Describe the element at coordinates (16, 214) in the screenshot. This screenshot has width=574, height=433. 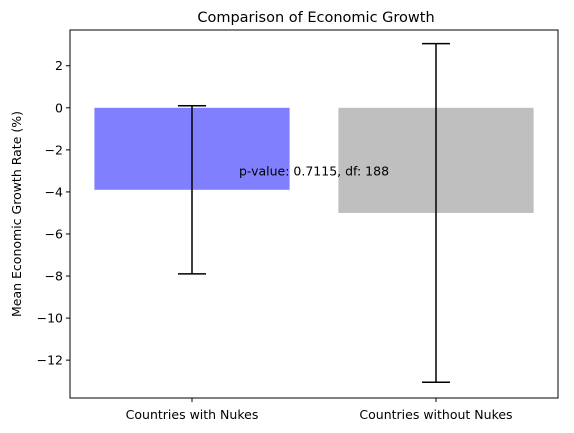
I see `y-axis-label: Mean Economic Growth Rate (%)` at that location.